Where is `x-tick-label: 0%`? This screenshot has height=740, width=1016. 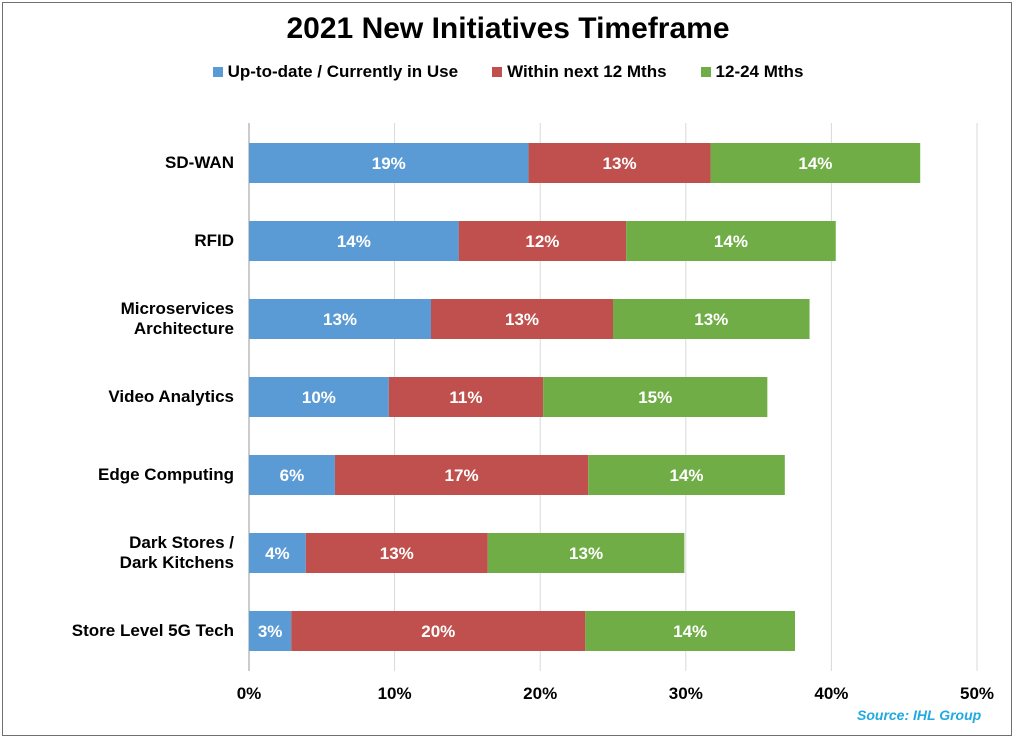 x-tick-label: 0% is located at coordinates (249, 693).